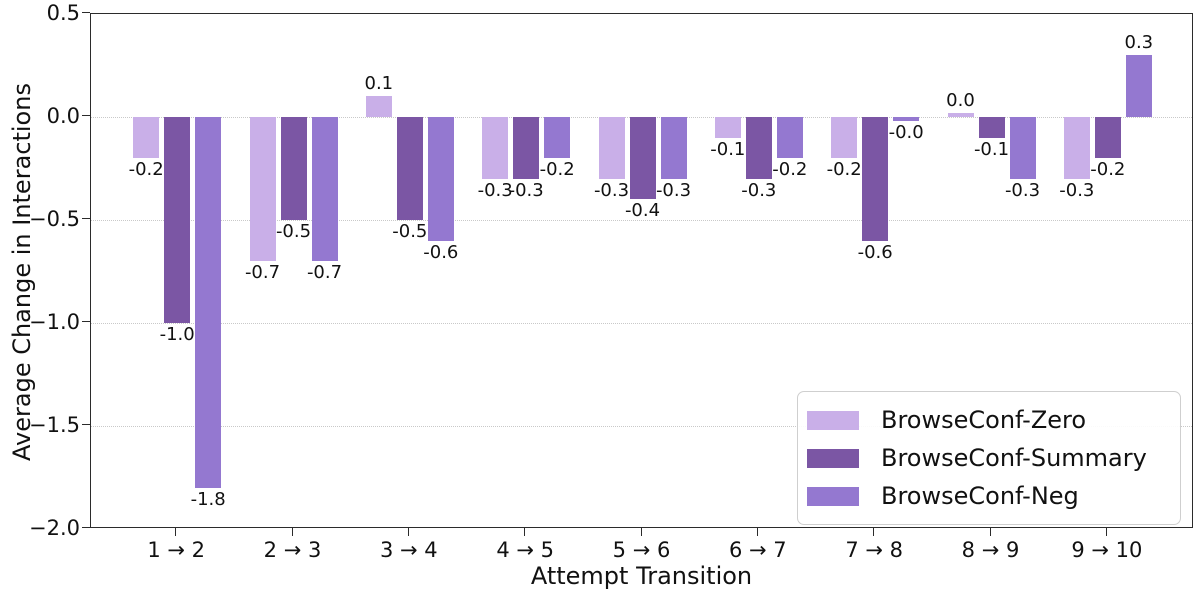 The image size is (1200, 595). What do you see at coordinates (833, 458) in the screenshot?
I see `legend-swatch-BrowseConf-Summary` at bounding box center [833, 458].